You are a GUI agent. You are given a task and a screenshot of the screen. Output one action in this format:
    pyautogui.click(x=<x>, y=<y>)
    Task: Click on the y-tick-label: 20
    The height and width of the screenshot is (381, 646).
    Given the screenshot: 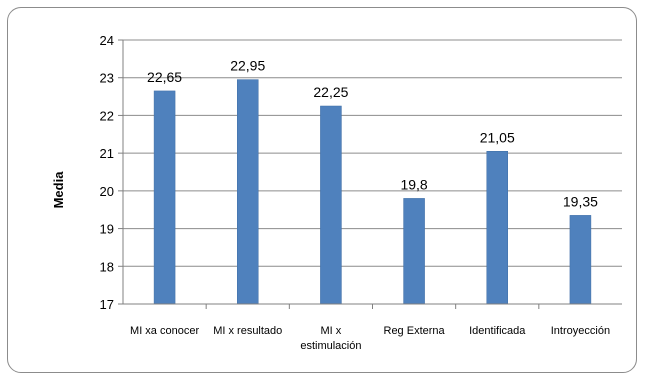 What is the action you would take?
    pyautogui.click(x=107, y=191)
    